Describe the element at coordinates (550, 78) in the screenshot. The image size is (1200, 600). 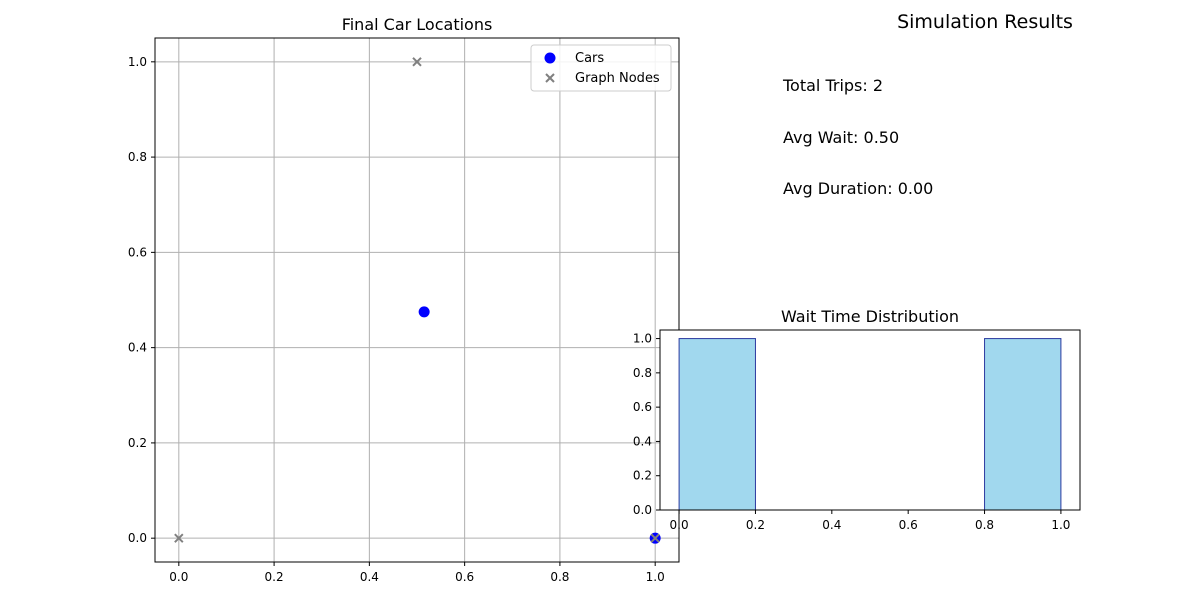
I see `legend-graph-nodes-marker` at that location.